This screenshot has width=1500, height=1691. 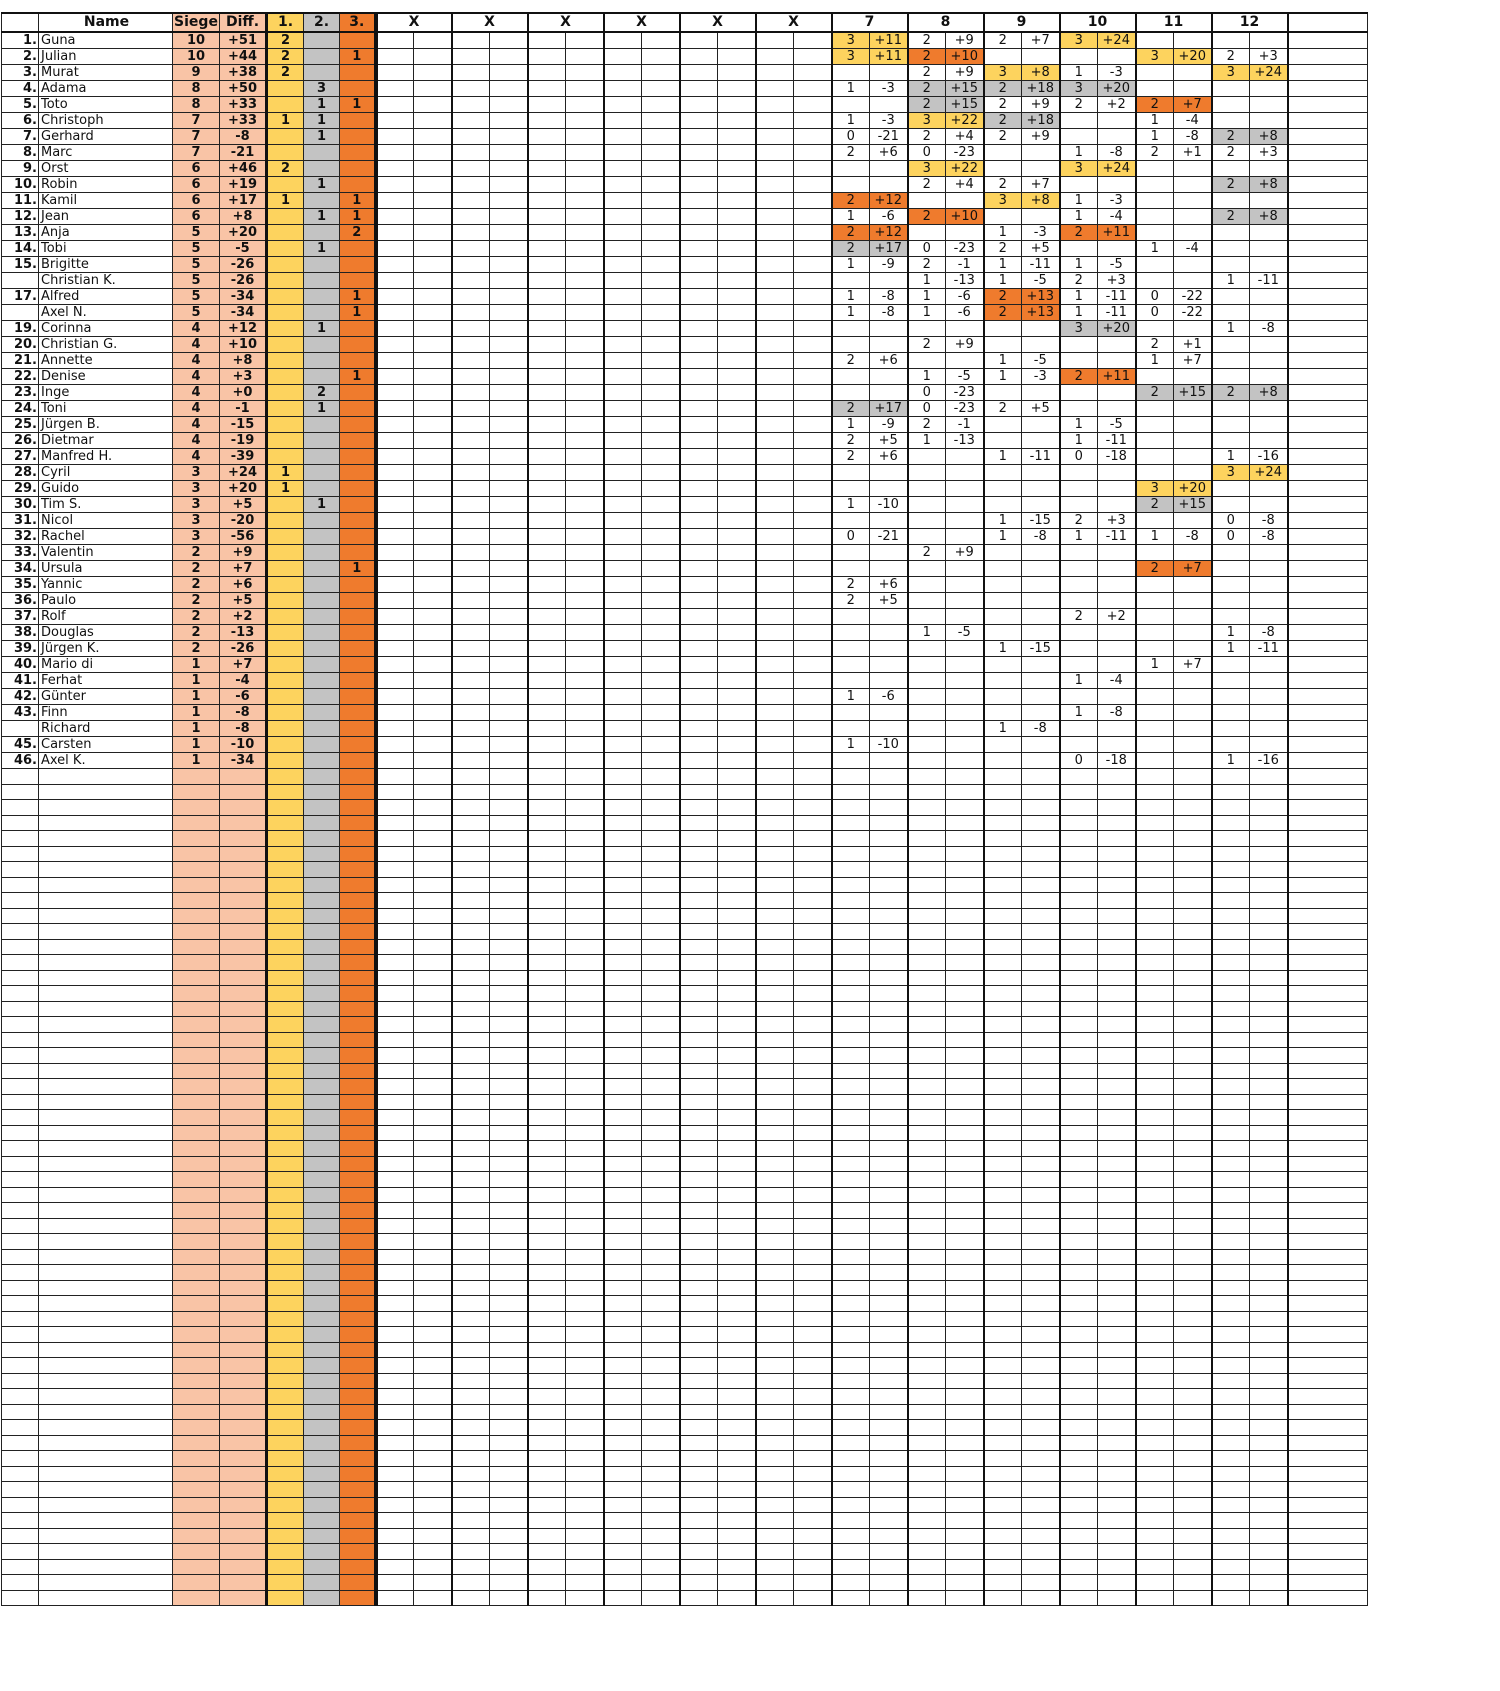 I want to click on round-diff-cell: +18, so click(x=1040, y=88).